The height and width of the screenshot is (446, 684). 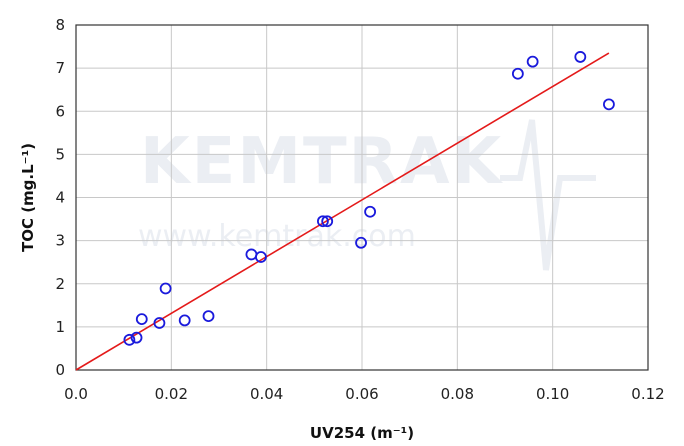 What do you see at coordinates (60, 284) in the screenshot?
I see `y-tick-label: 2` at bounding box center [60, 284].